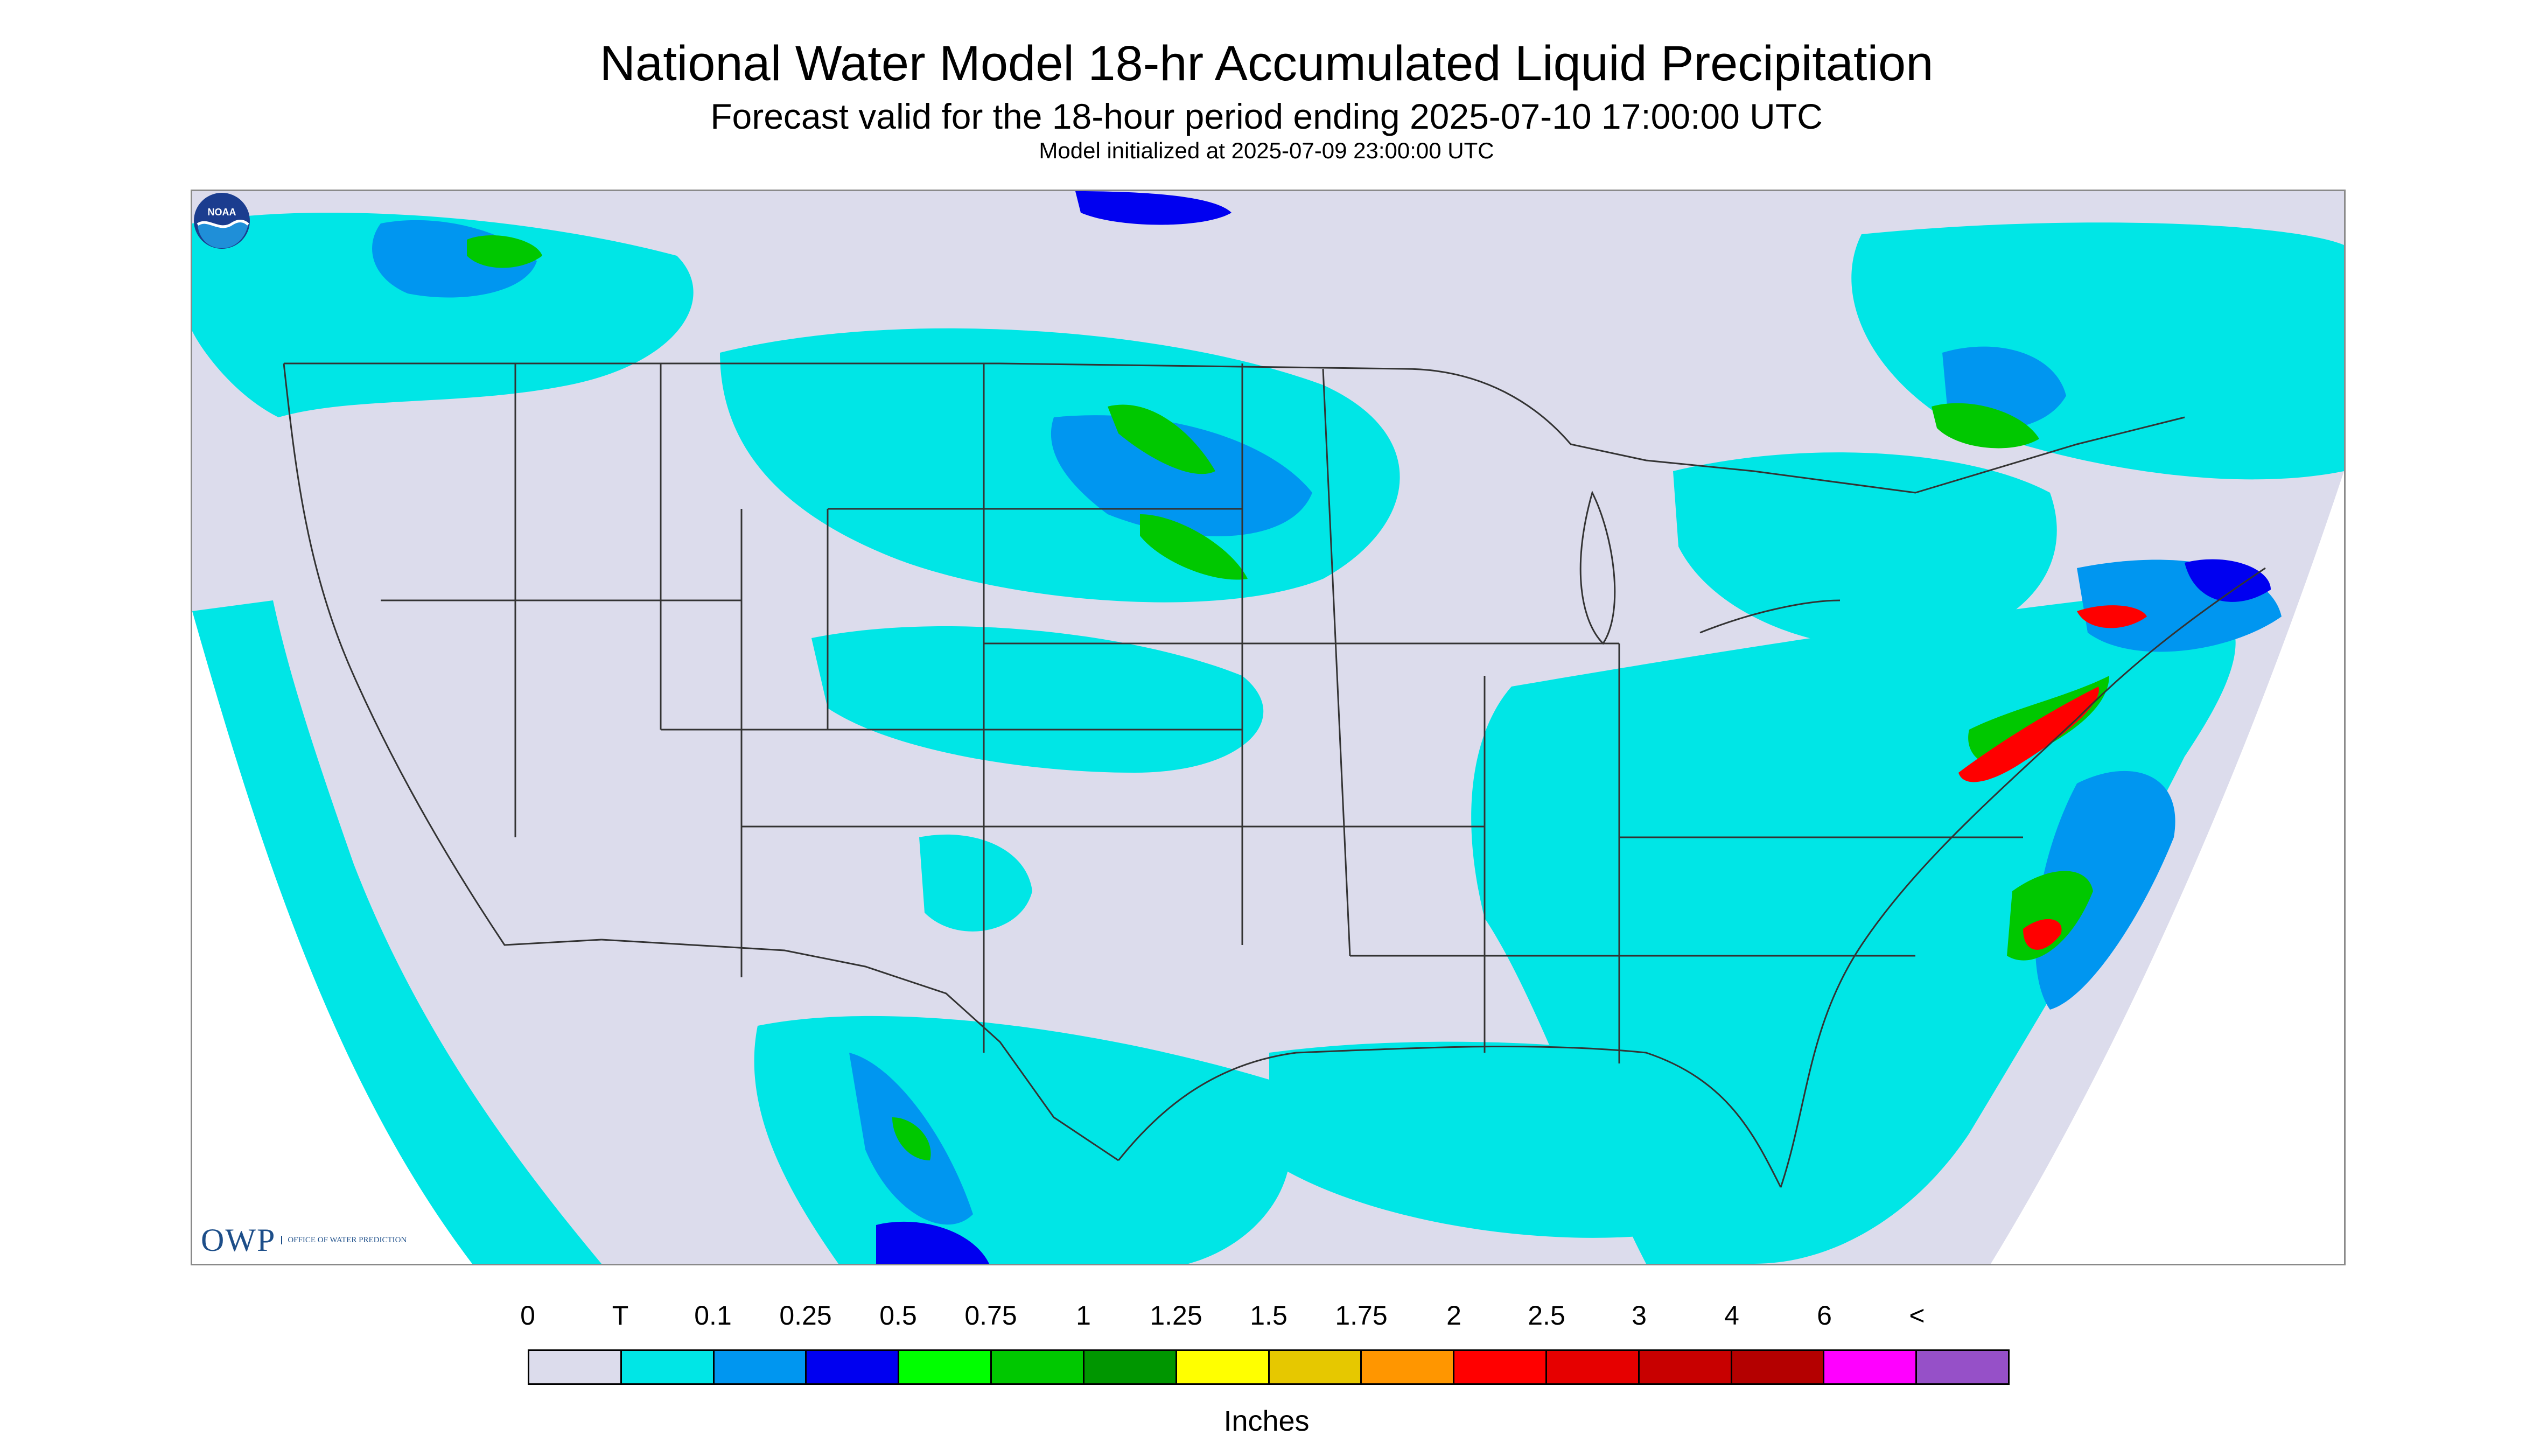 This screenshot has height=1456, width=2533. What do you see at coordinates (1060, 465) in the screenshot?
I see `northern-plains-cloud` at bounding box center [1060, 465].